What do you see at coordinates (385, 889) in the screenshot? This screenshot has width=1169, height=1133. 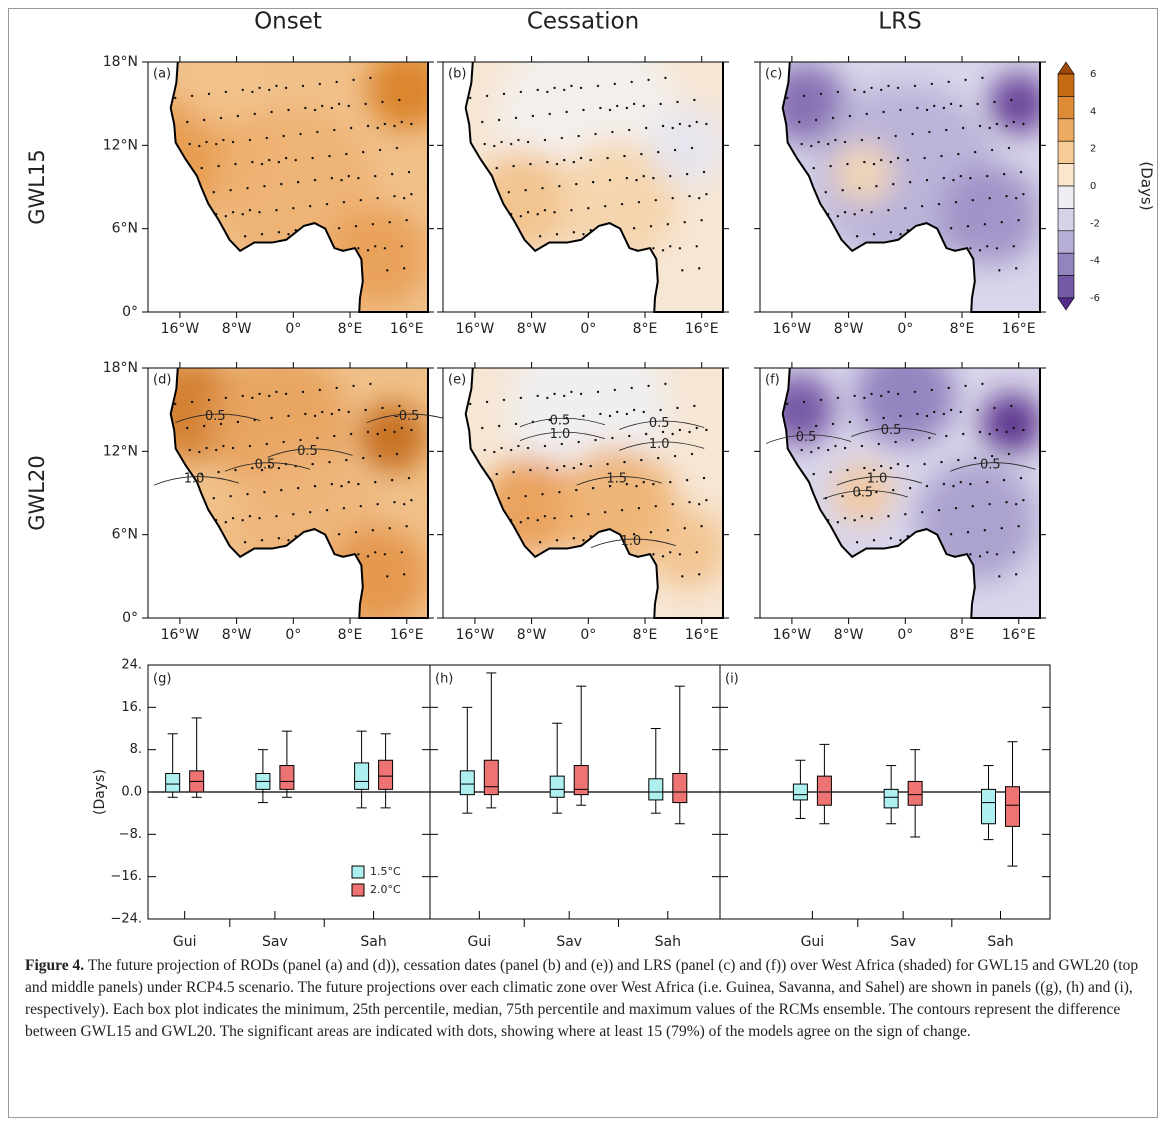 I see `legend-label: 2.0°C` at bounding box center [385, 889].